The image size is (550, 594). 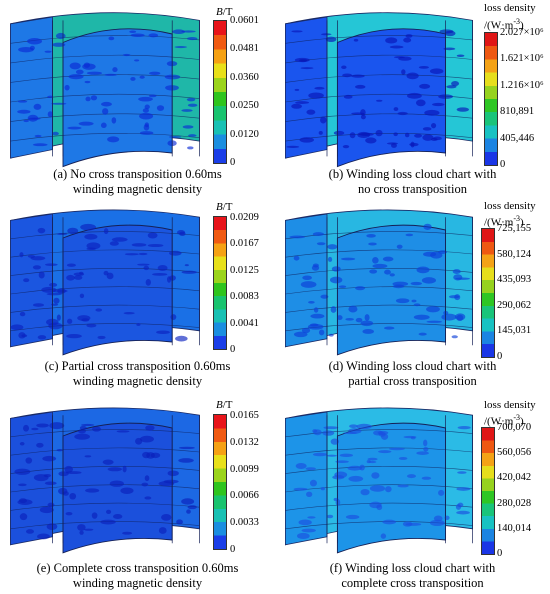 I want to click on unit-label-e: B/T, so click(x=224, y=405).